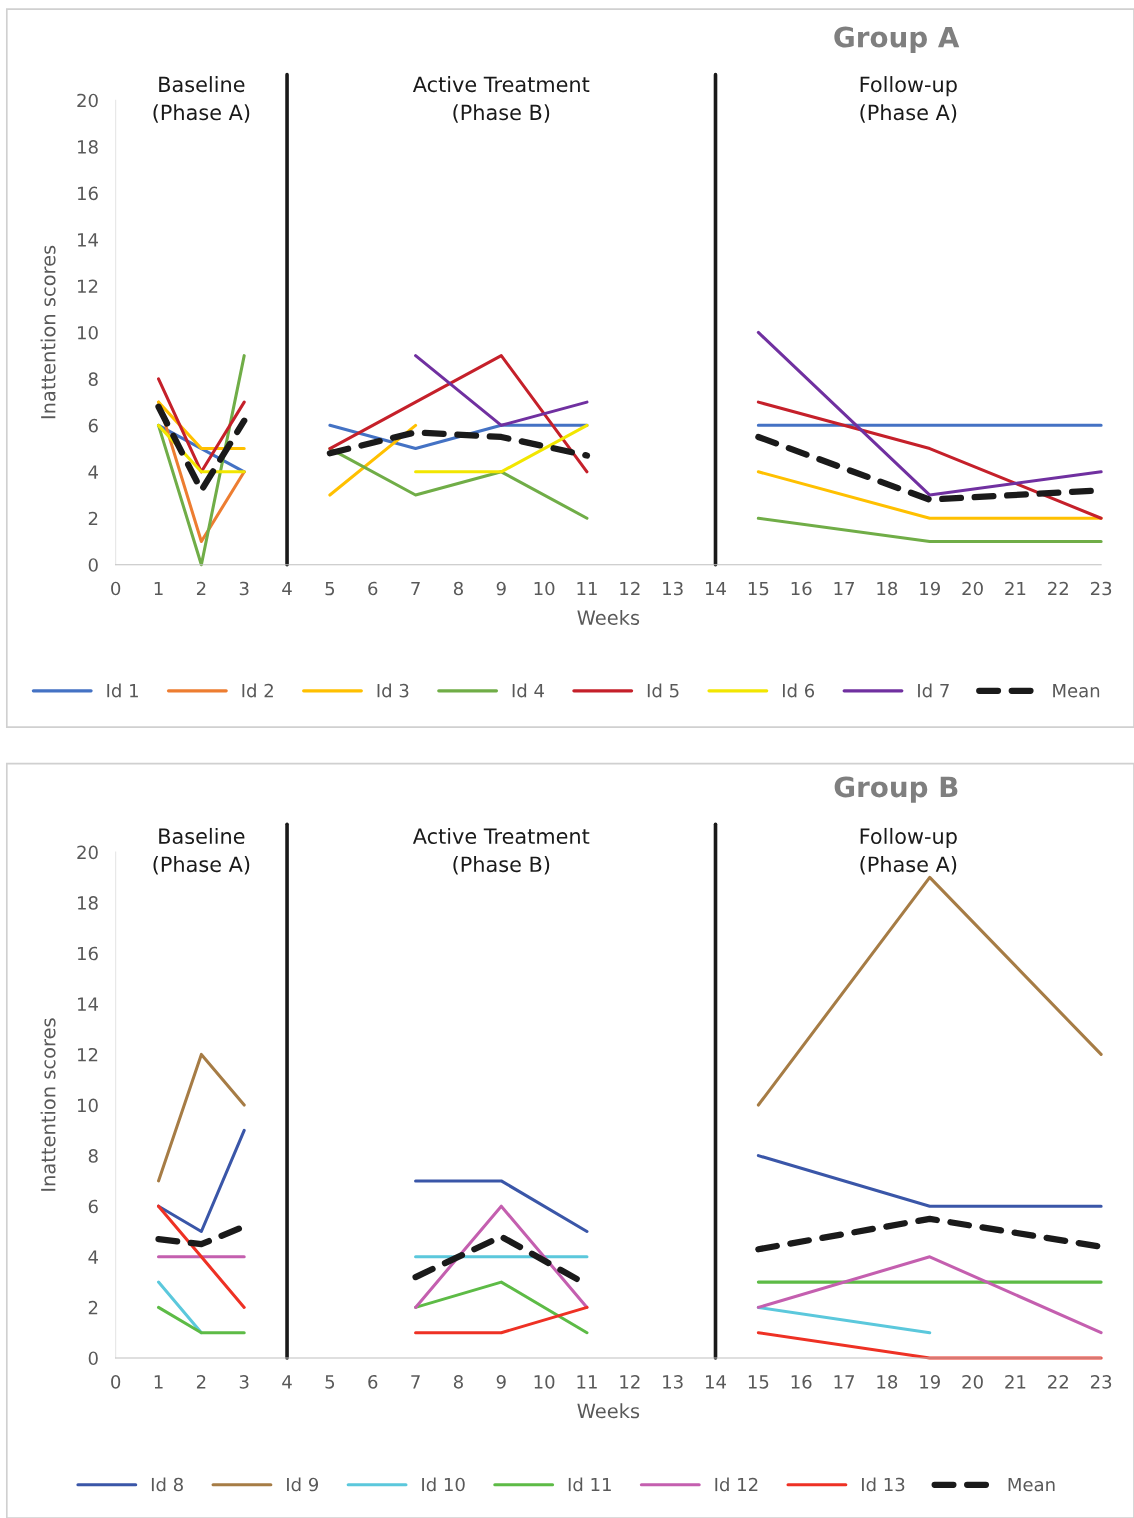 The image size is (1134, 1518). Describe the element at coordinates (303, 1484) in the screenshot. I see `legend-label: Id 9` at that location.